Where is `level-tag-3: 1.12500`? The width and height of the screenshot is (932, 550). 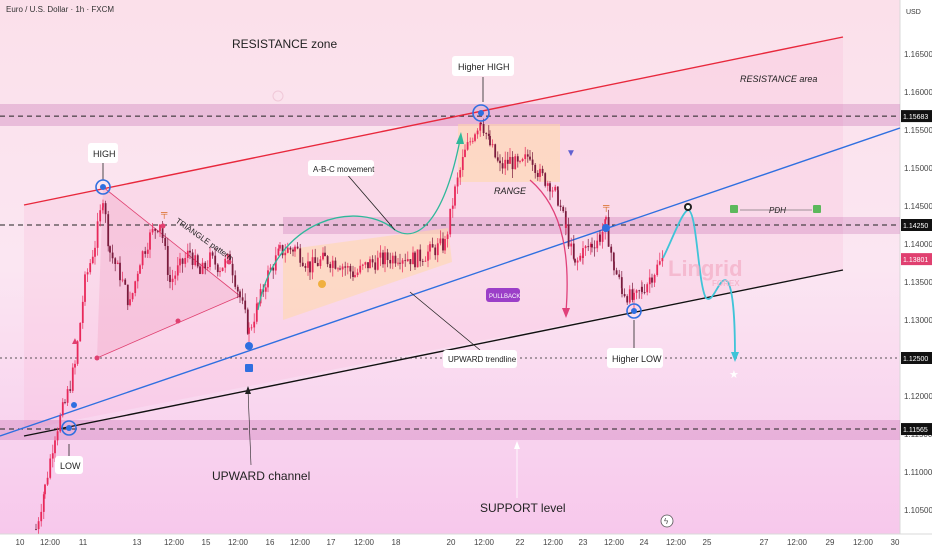 level-tag-3: 1.12500 is located at coordinates (916, 358).